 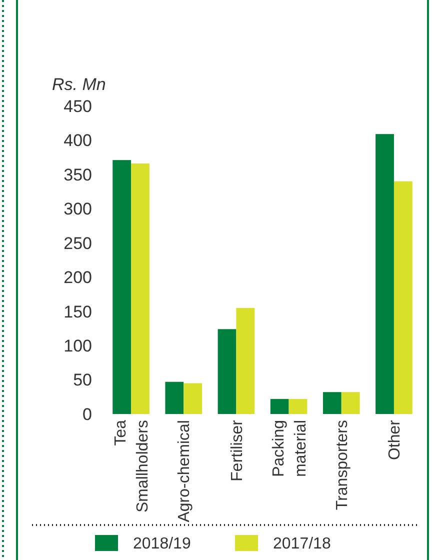 I want to click on x-tick-label: Agro-chemical, so click(x=185, y=471).